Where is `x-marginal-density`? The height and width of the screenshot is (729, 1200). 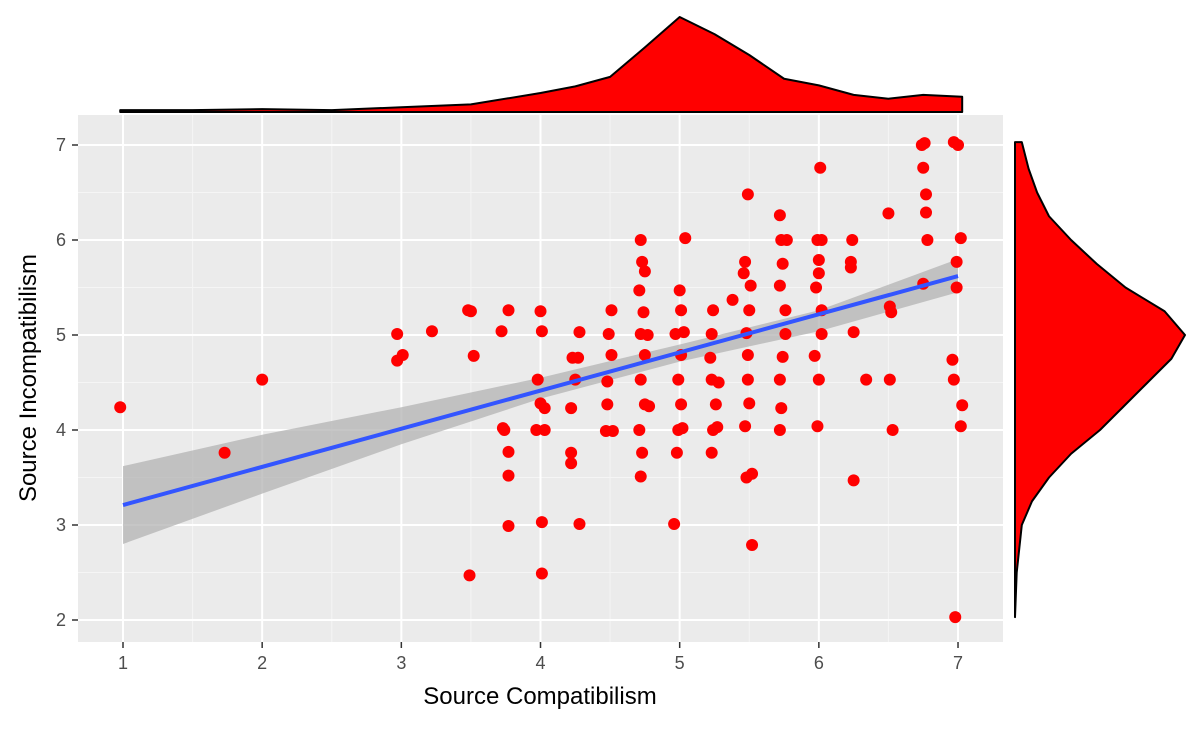 x-marginal-density is located at coordinates (541, 64).